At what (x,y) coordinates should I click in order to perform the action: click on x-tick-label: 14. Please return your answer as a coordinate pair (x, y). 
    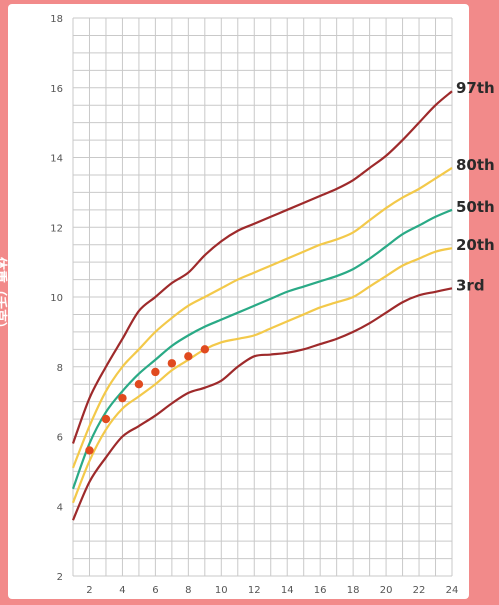
    Looking at the image, I should click on (287, 590).